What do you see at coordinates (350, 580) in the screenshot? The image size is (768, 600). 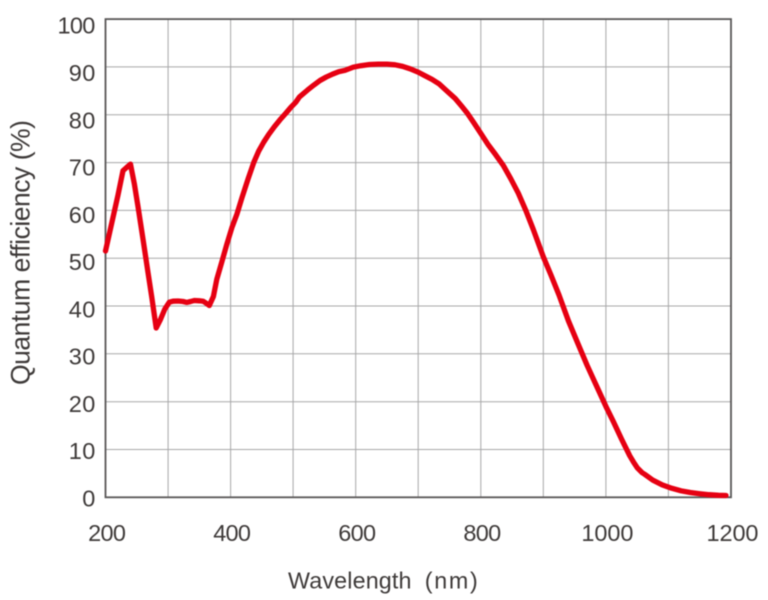 I see `svg-text: Wavelength` at bounding box center [350, 580].